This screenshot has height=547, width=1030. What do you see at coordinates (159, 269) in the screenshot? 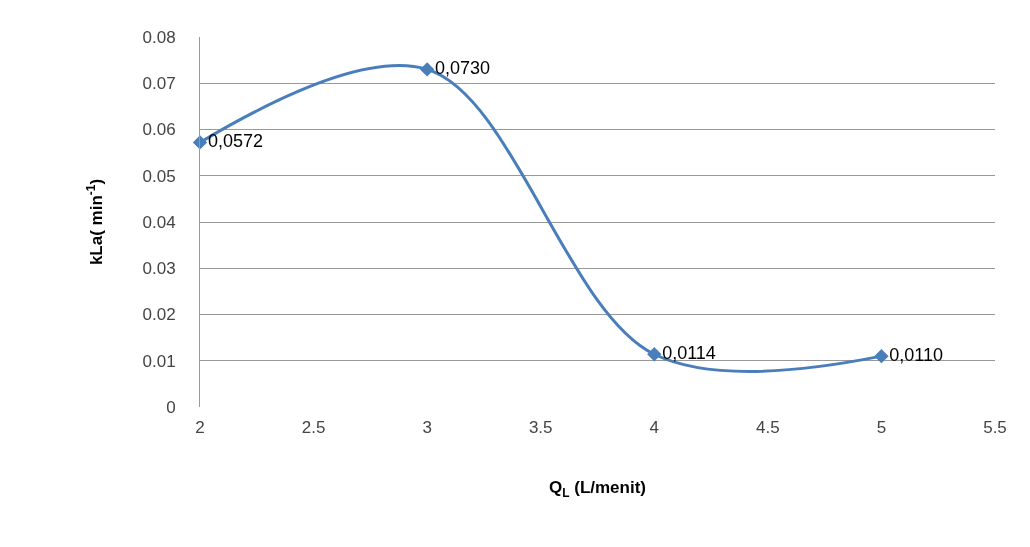
I see `y-tick-label: 0.03` at bounding box center [159, 269].